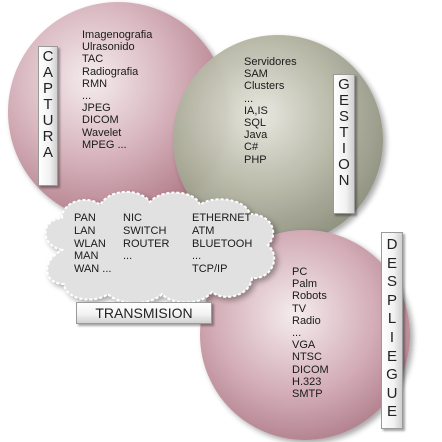  What do you see at coordinates (85, 230) in the screenshot?
I see `transmision-item: LAN` at bounding box center [85, 230].